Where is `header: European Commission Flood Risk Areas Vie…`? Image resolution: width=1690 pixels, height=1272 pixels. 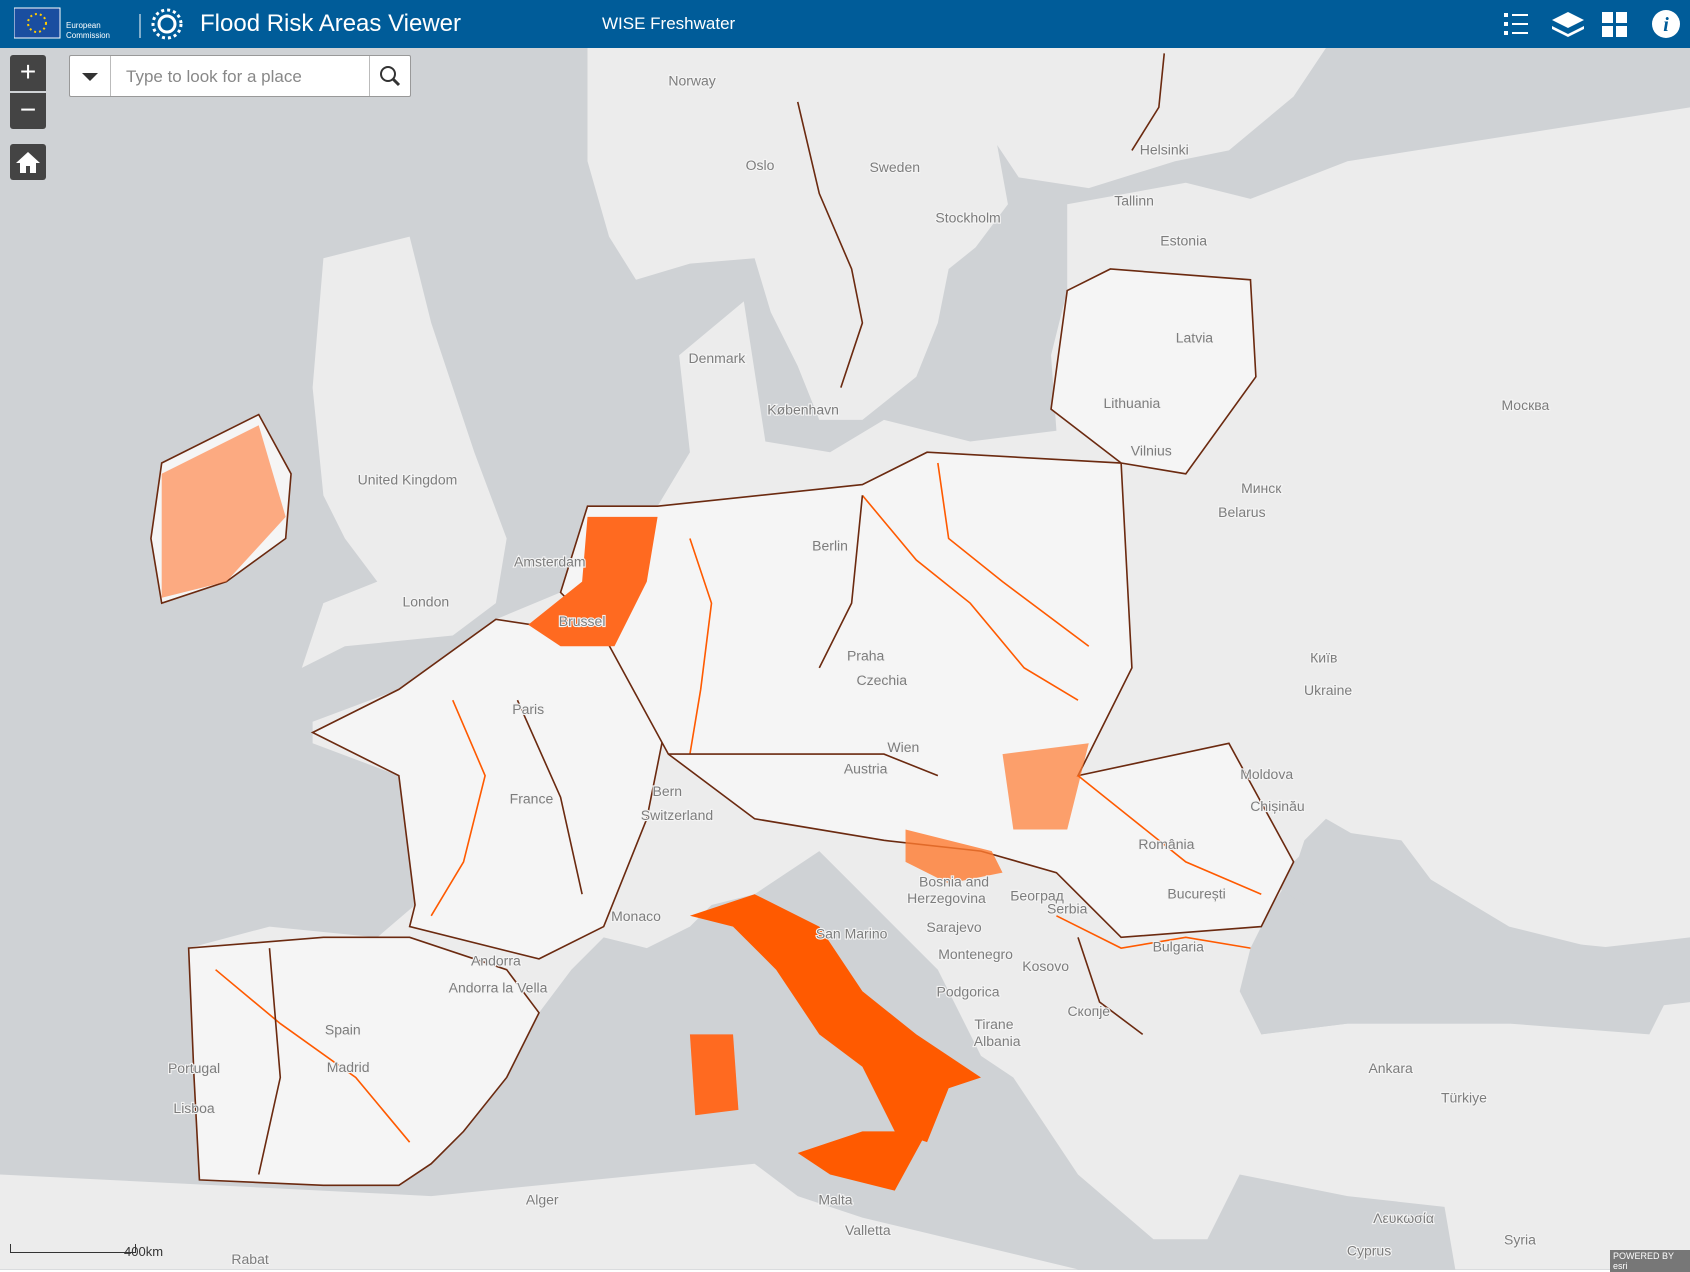
header: European Commission Flood Risk Areas Vie… is located at coordinates (845, 24).